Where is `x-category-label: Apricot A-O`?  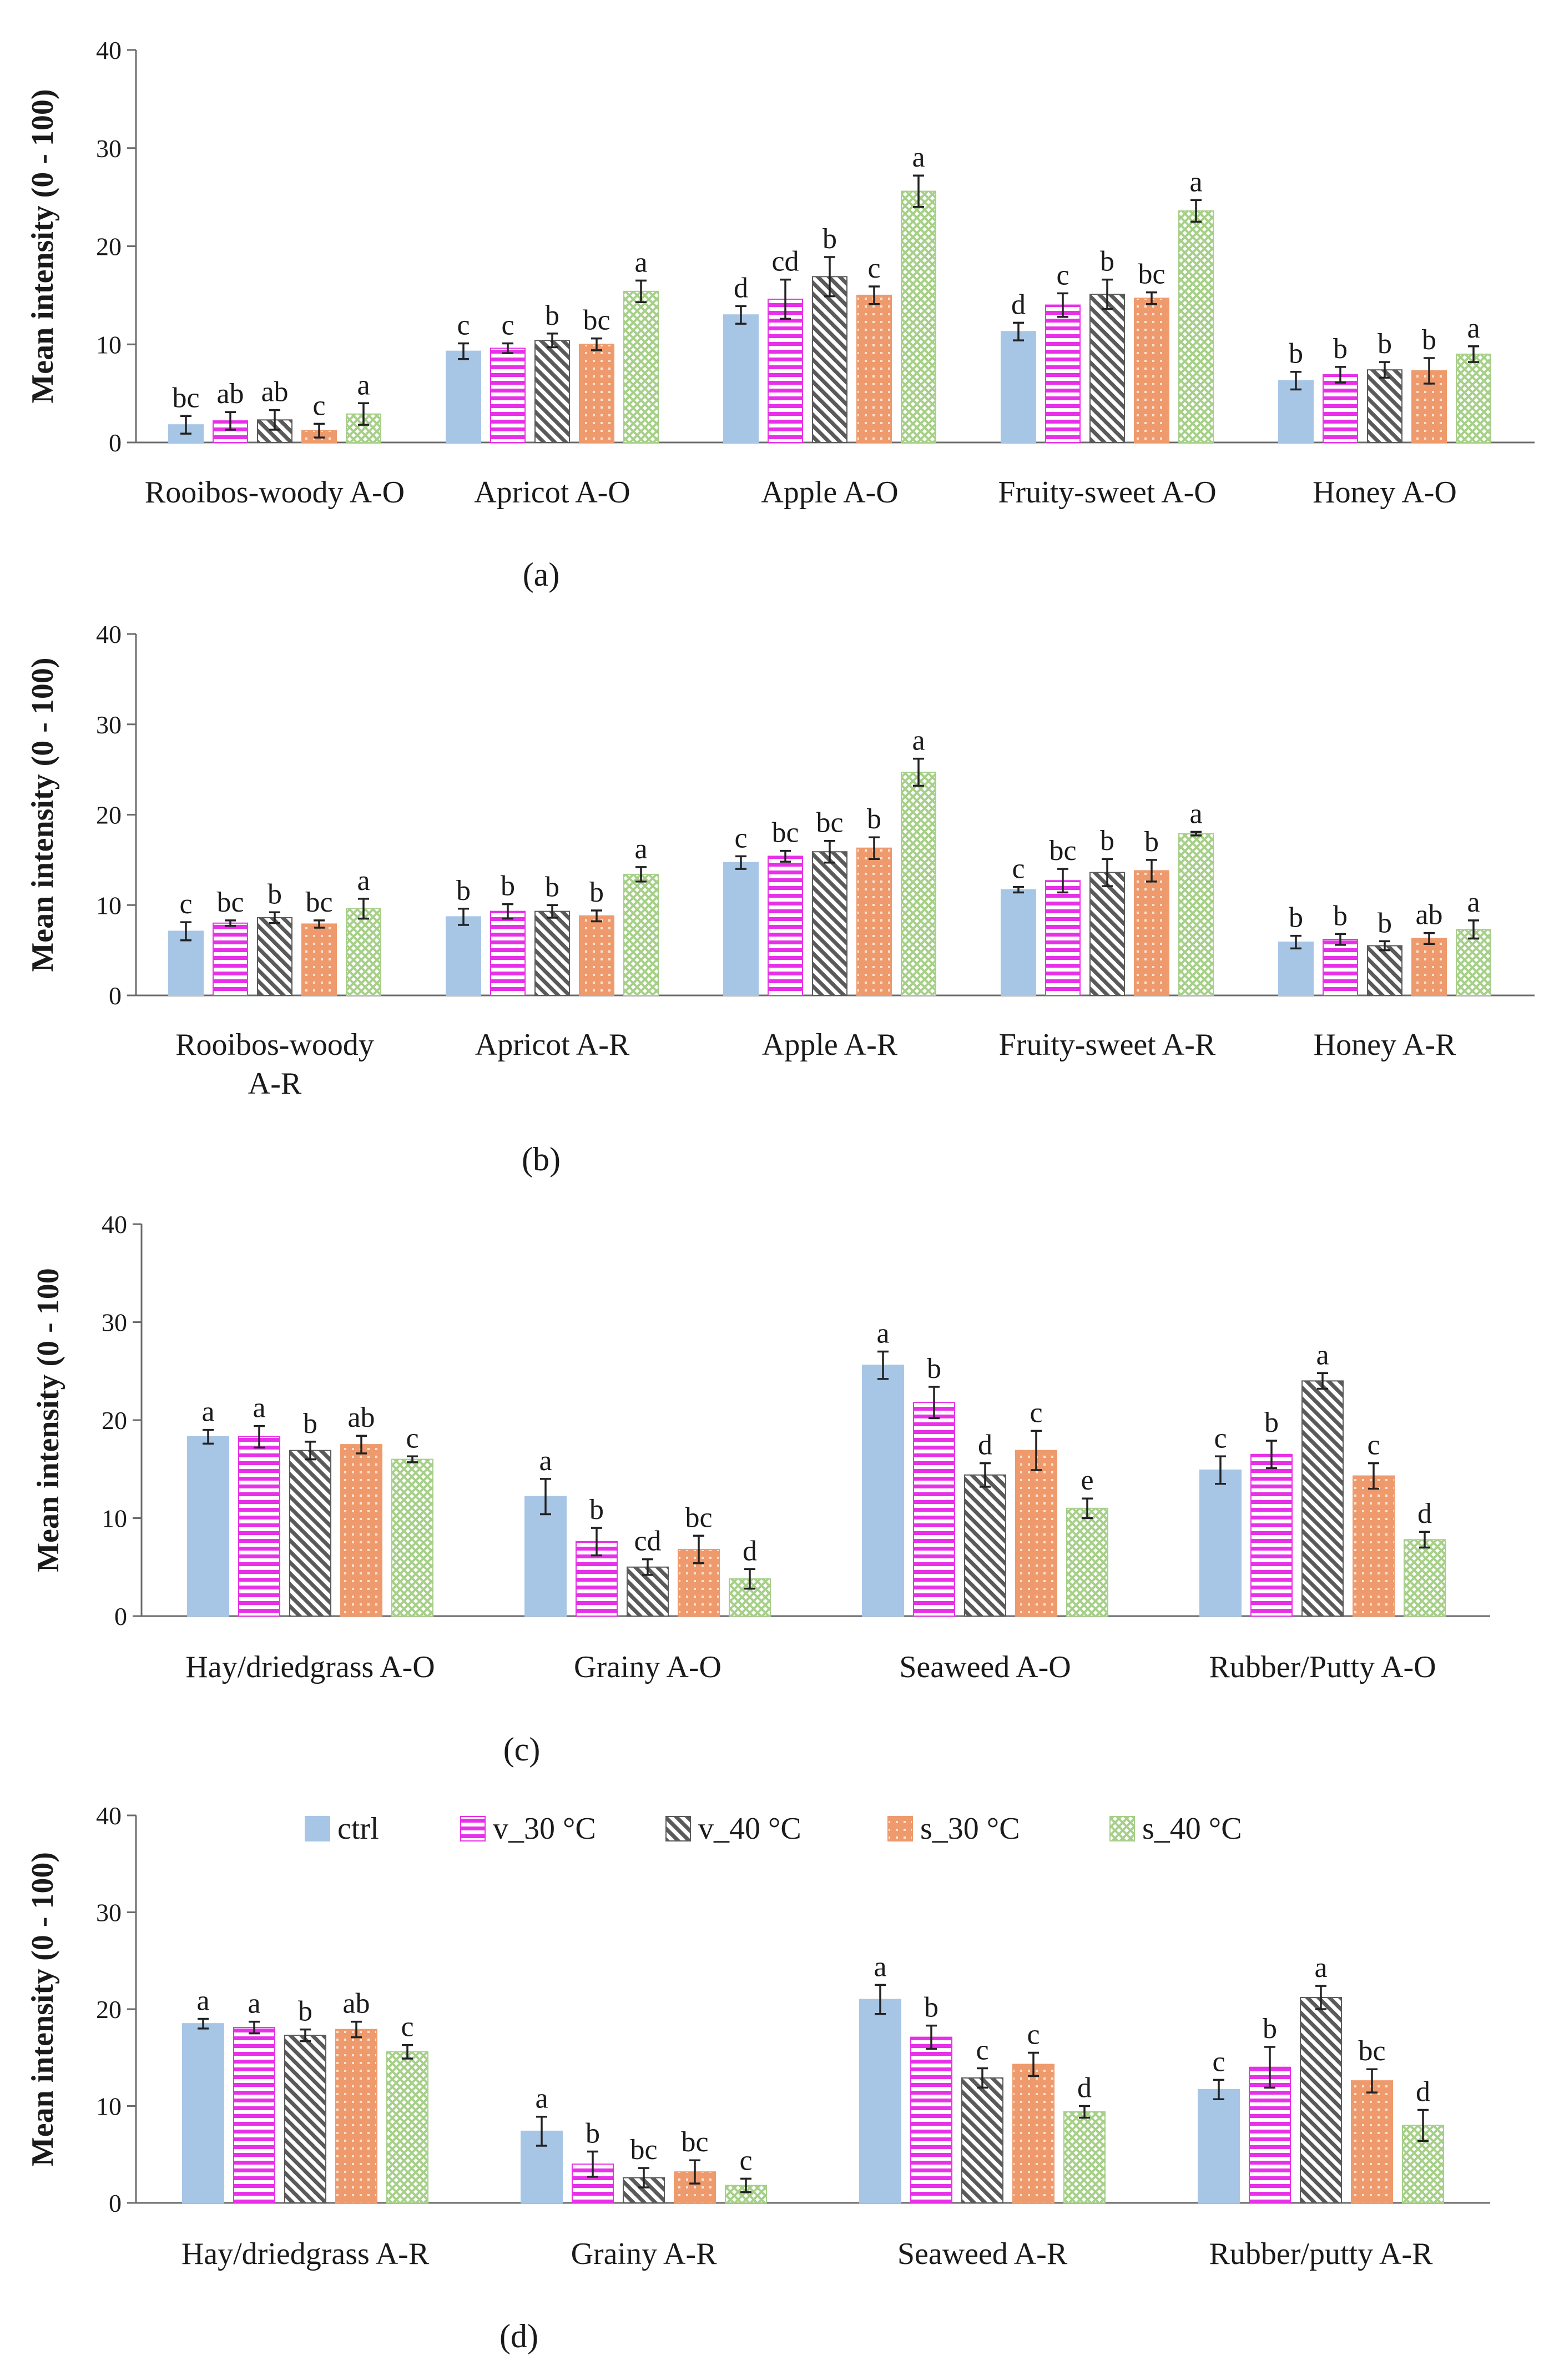
x-category-label: Apricot A-O is located at coordinates (552, 492).